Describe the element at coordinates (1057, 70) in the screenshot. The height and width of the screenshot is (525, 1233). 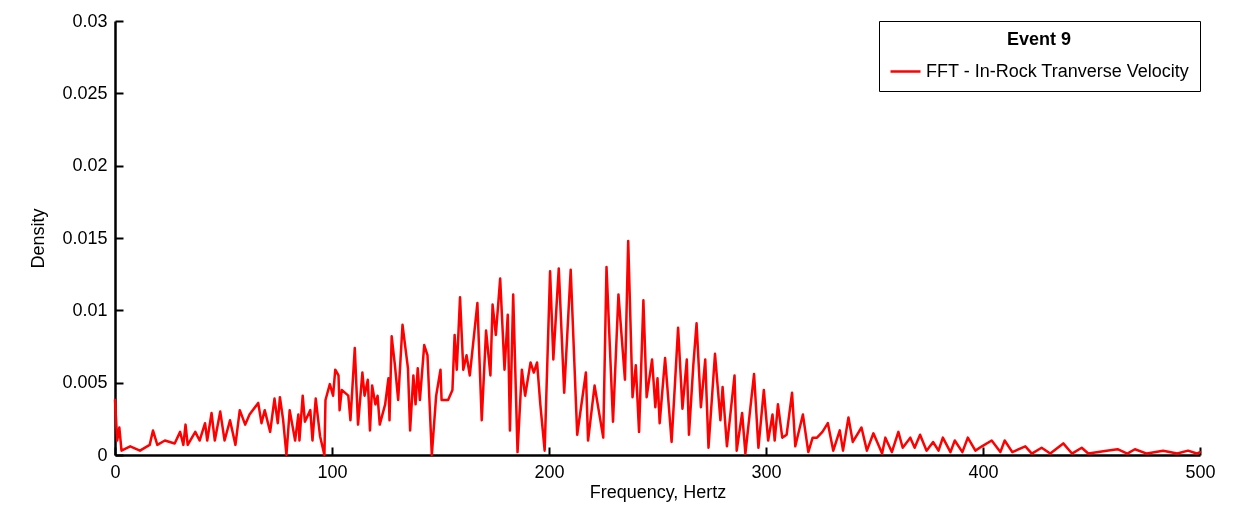
I see `legend-label: FFT - In-Rock Tranverse Velocity` at that location.